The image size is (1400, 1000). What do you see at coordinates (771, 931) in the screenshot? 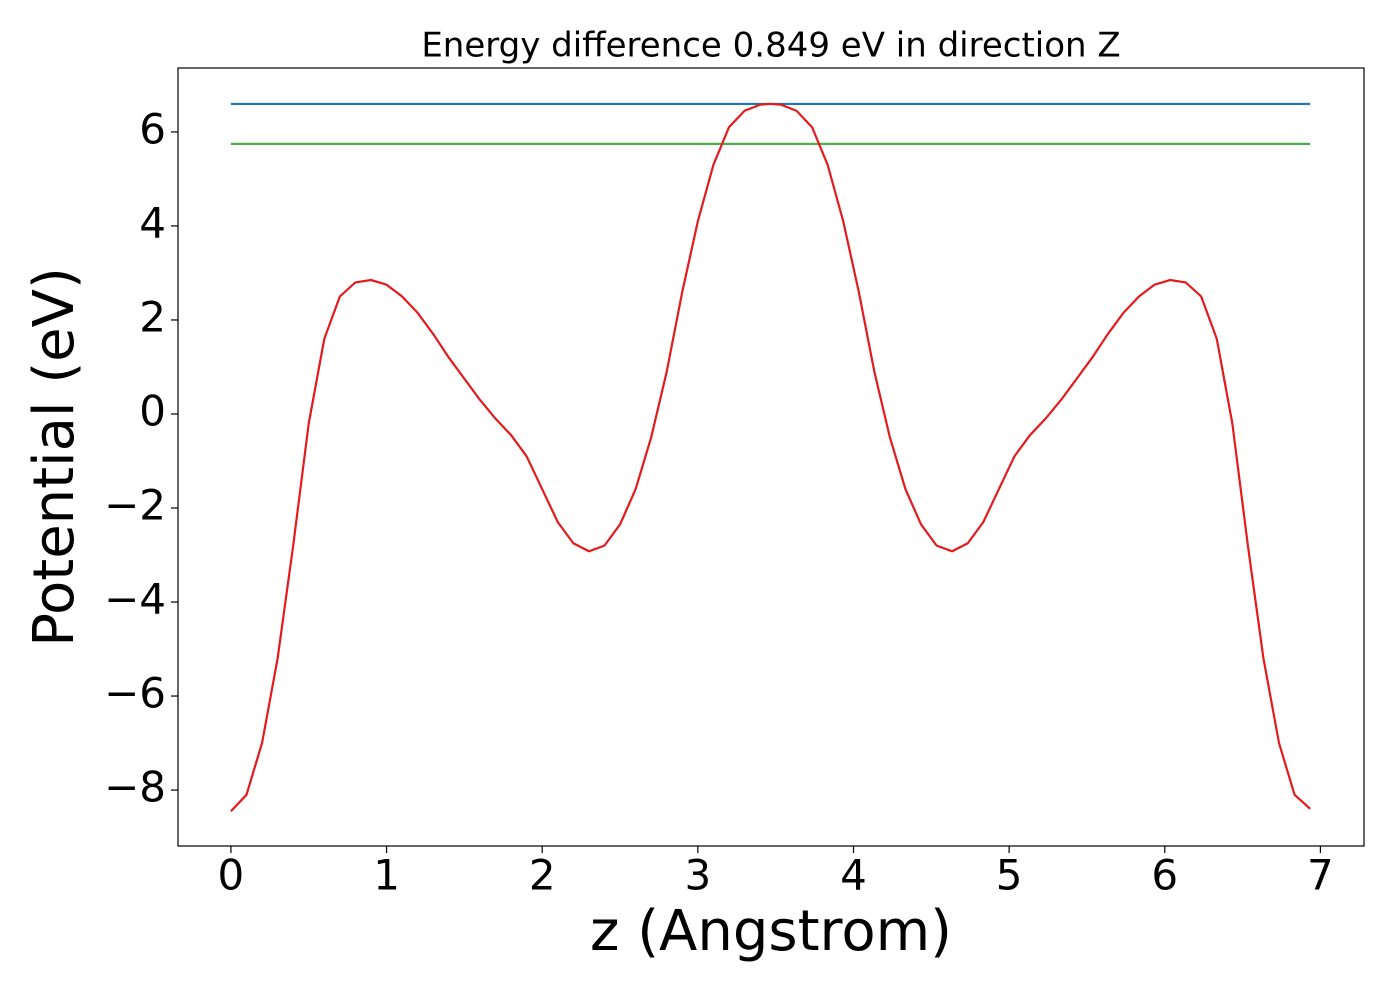
I see `x-axis-label: z (Angstrom)` at bounding box center [771, 931].